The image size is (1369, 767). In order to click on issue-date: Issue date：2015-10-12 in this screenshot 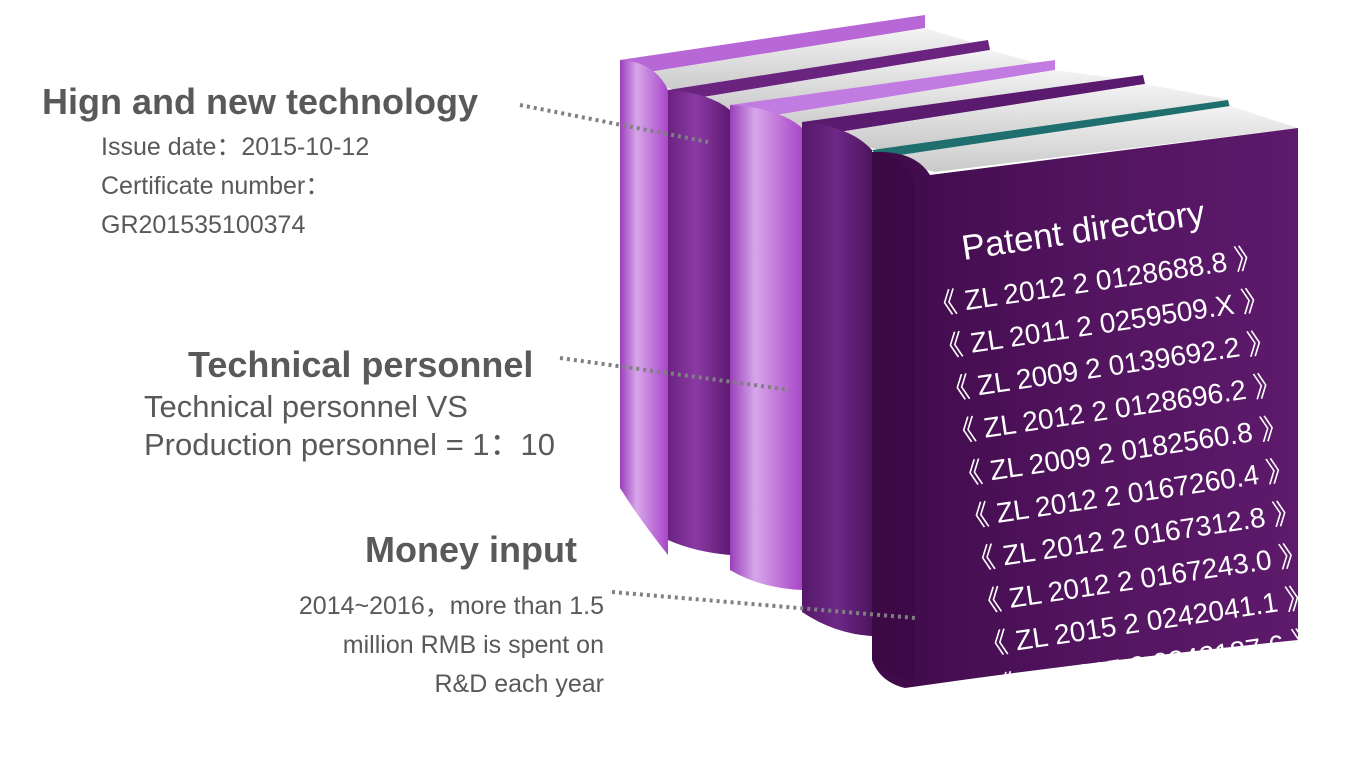, I will do `click(235, 147)`.